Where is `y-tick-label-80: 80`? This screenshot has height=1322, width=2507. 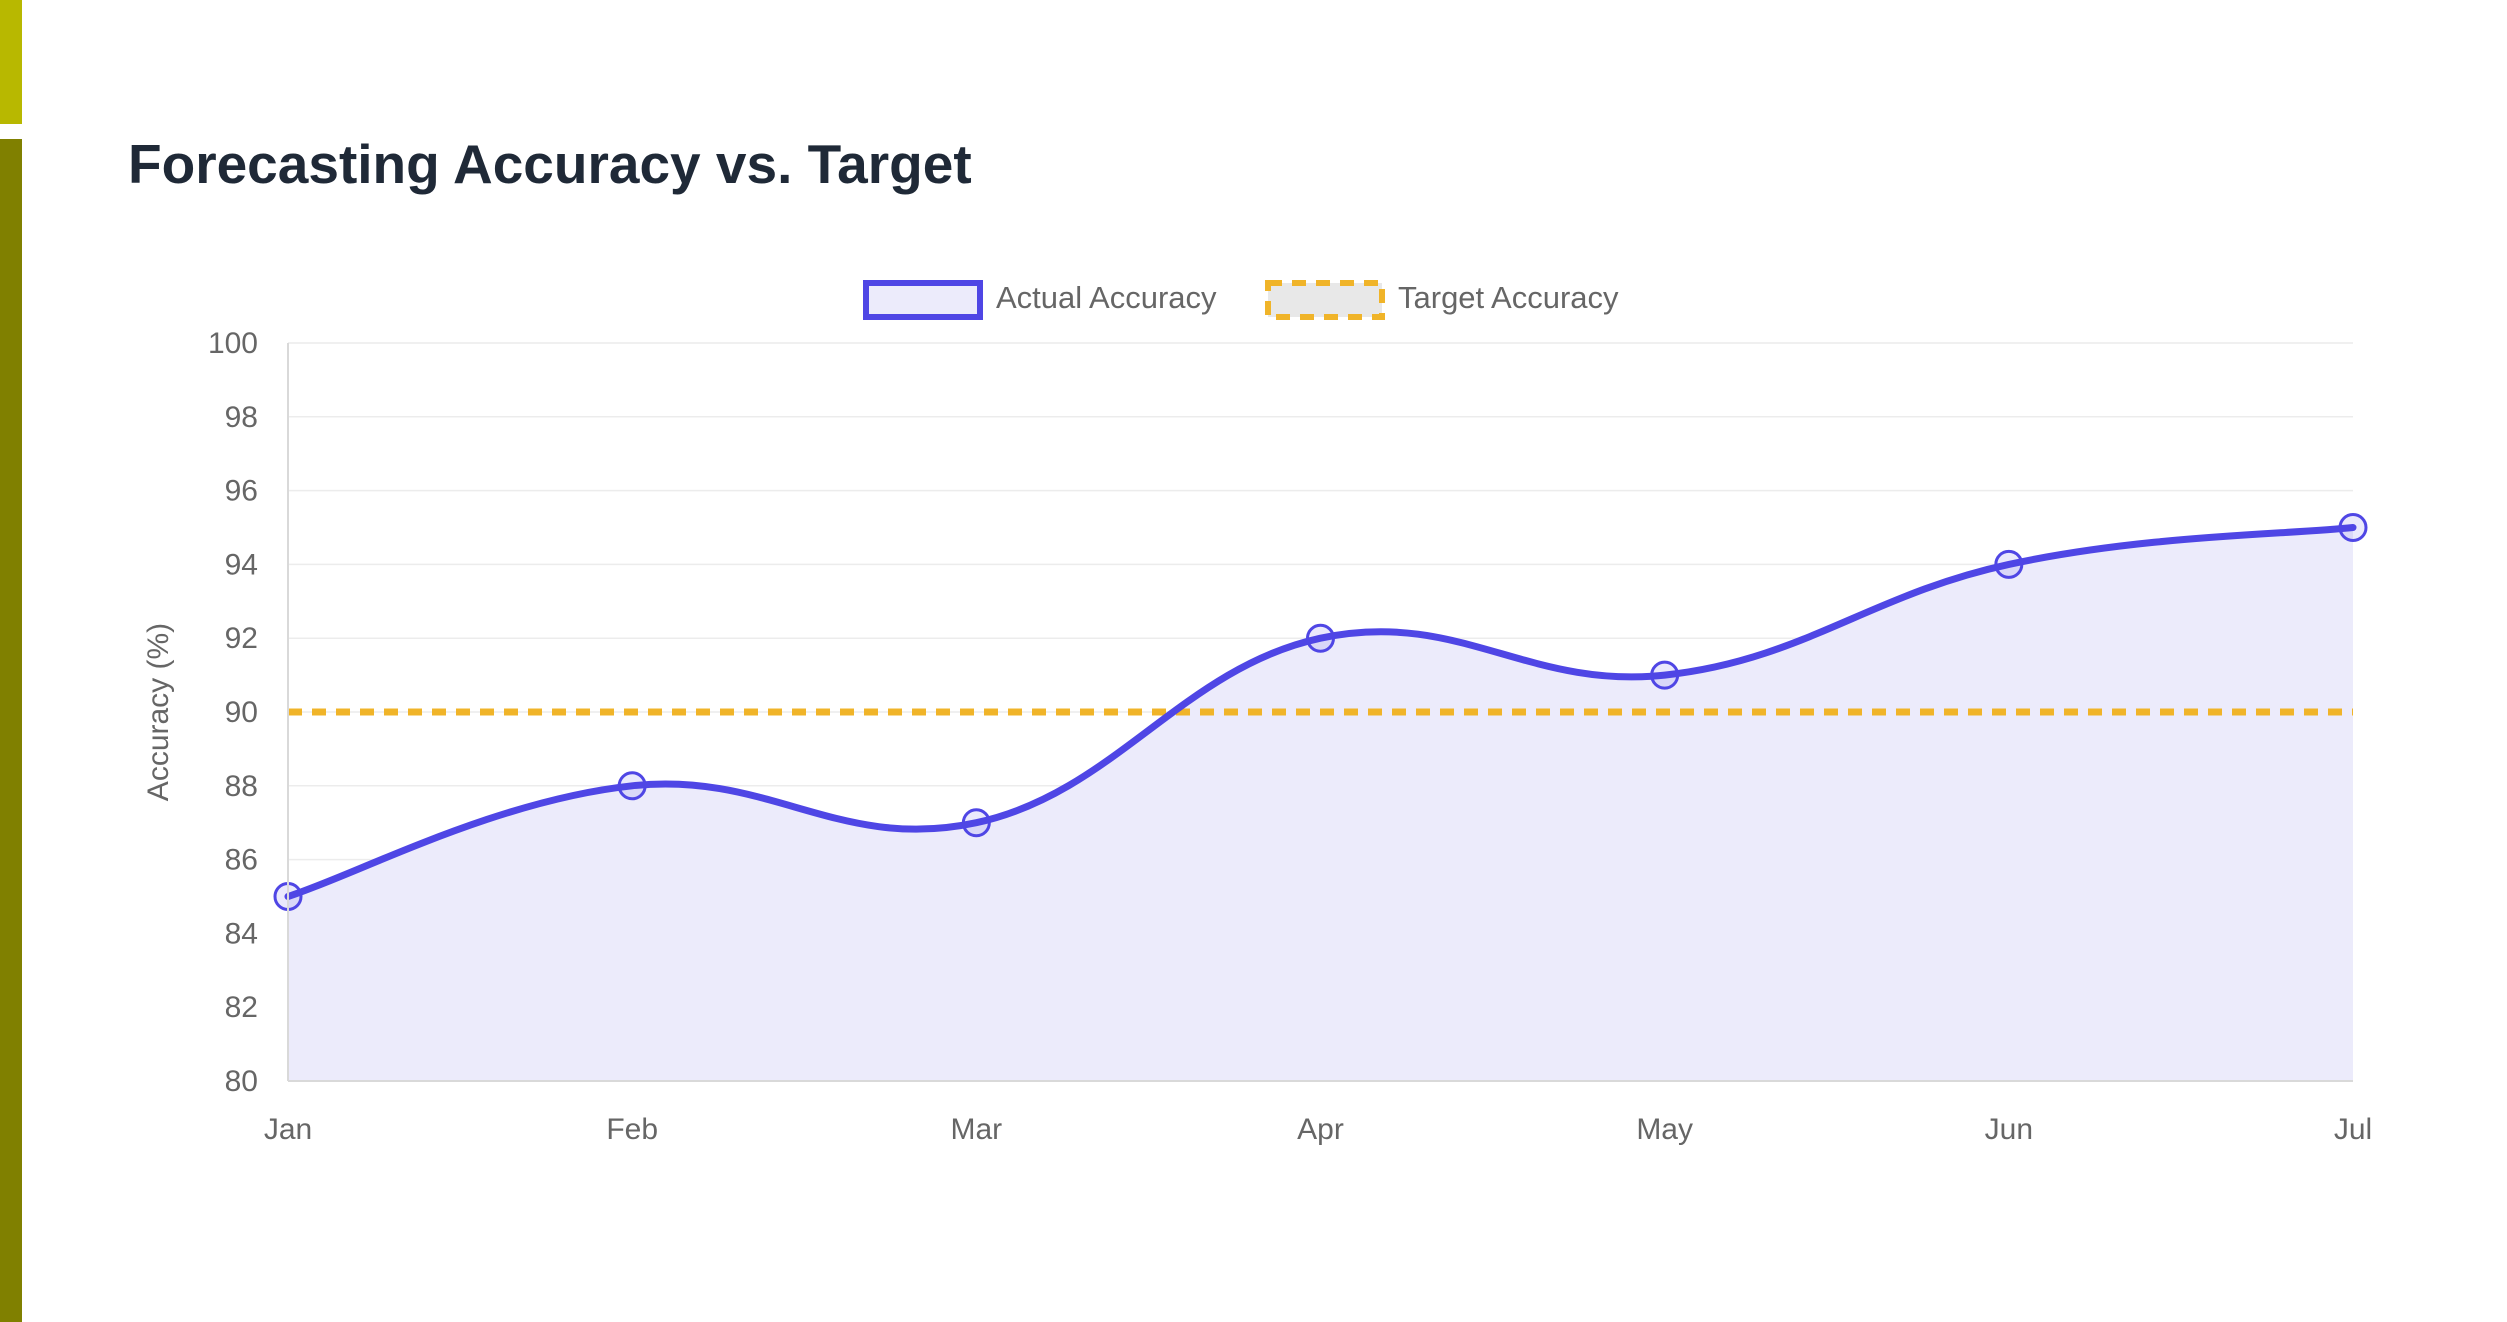 y-tick-label-80: 80 is located at coordinates (241, 1081).